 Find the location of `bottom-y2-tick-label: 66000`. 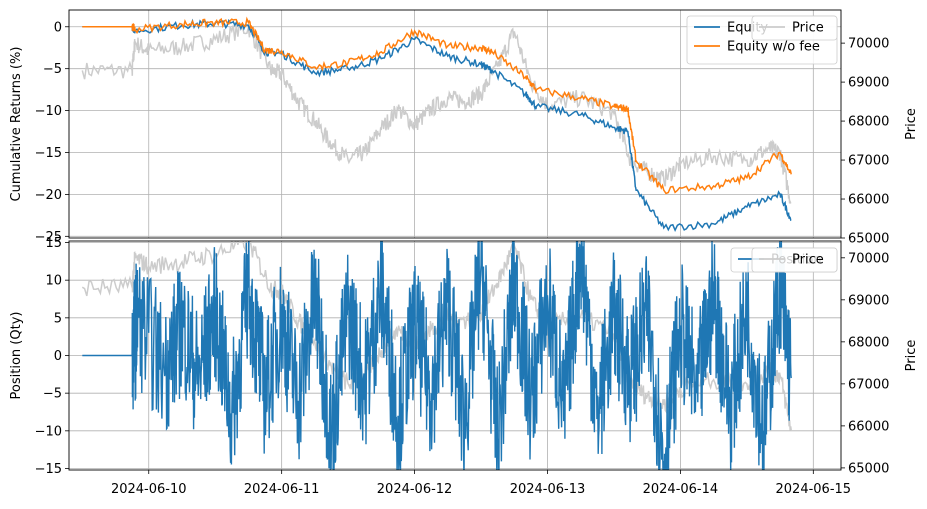

bottom-y2-tick-label: 66000 is located at coordinates (868, 426).